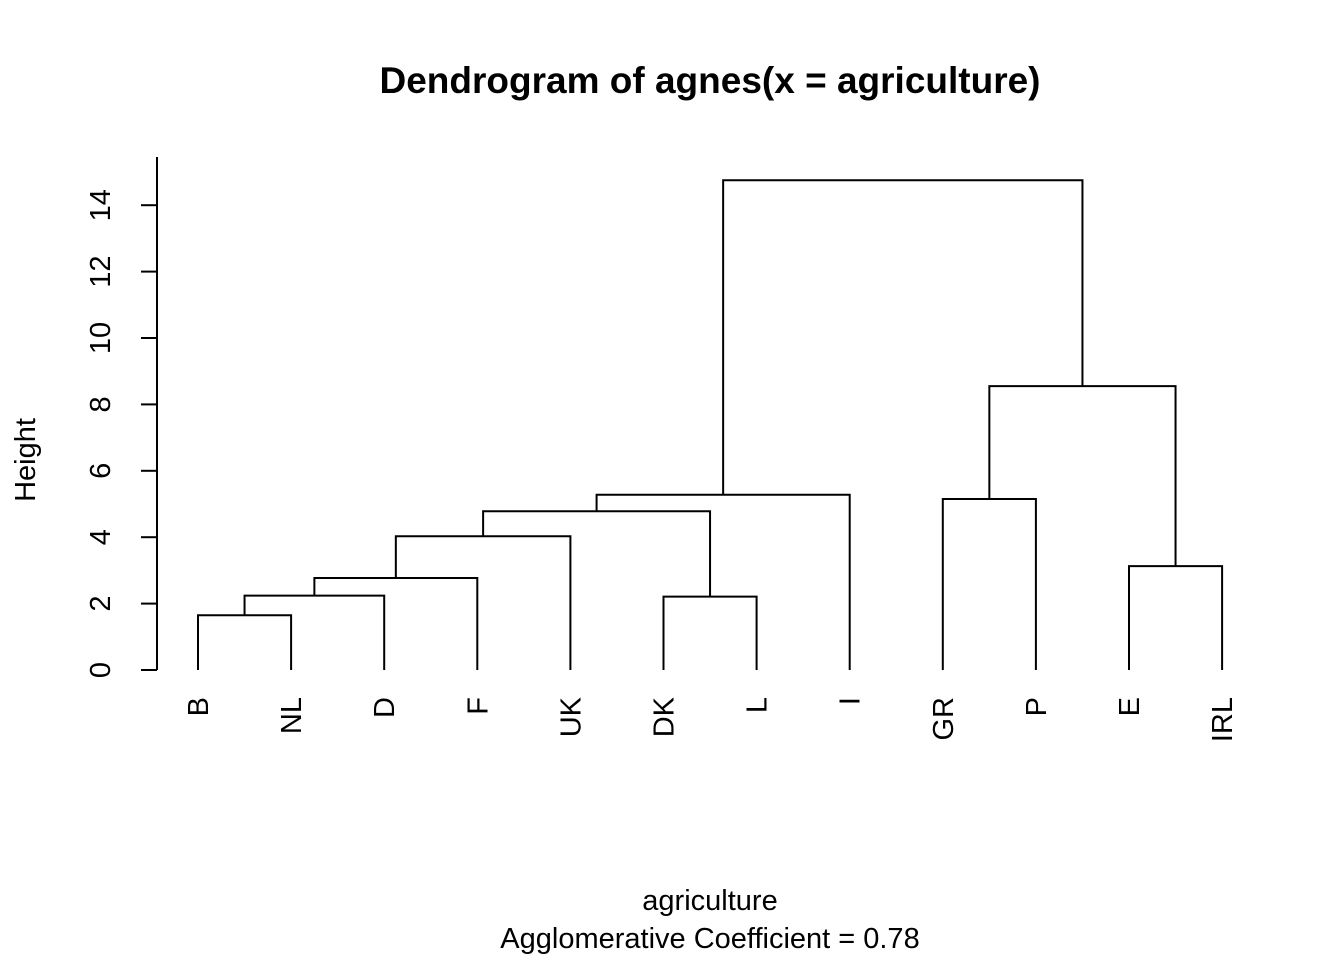  What do you see at coordinates (758, 705) in the screenshot?
I see `leaf-label: L` at bounding box center [758, 705].